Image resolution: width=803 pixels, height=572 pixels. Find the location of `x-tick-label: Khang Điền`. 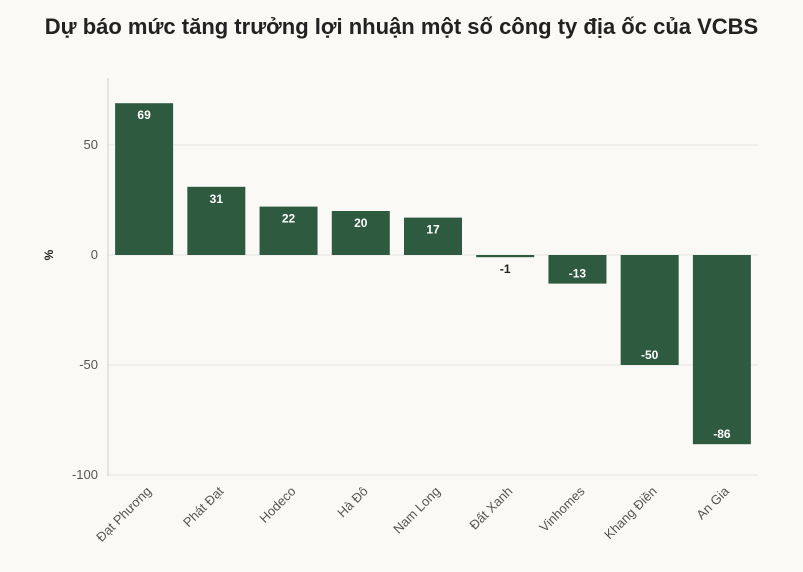

x-tick-label: Khang Điền is located at coordinates (630, 513).